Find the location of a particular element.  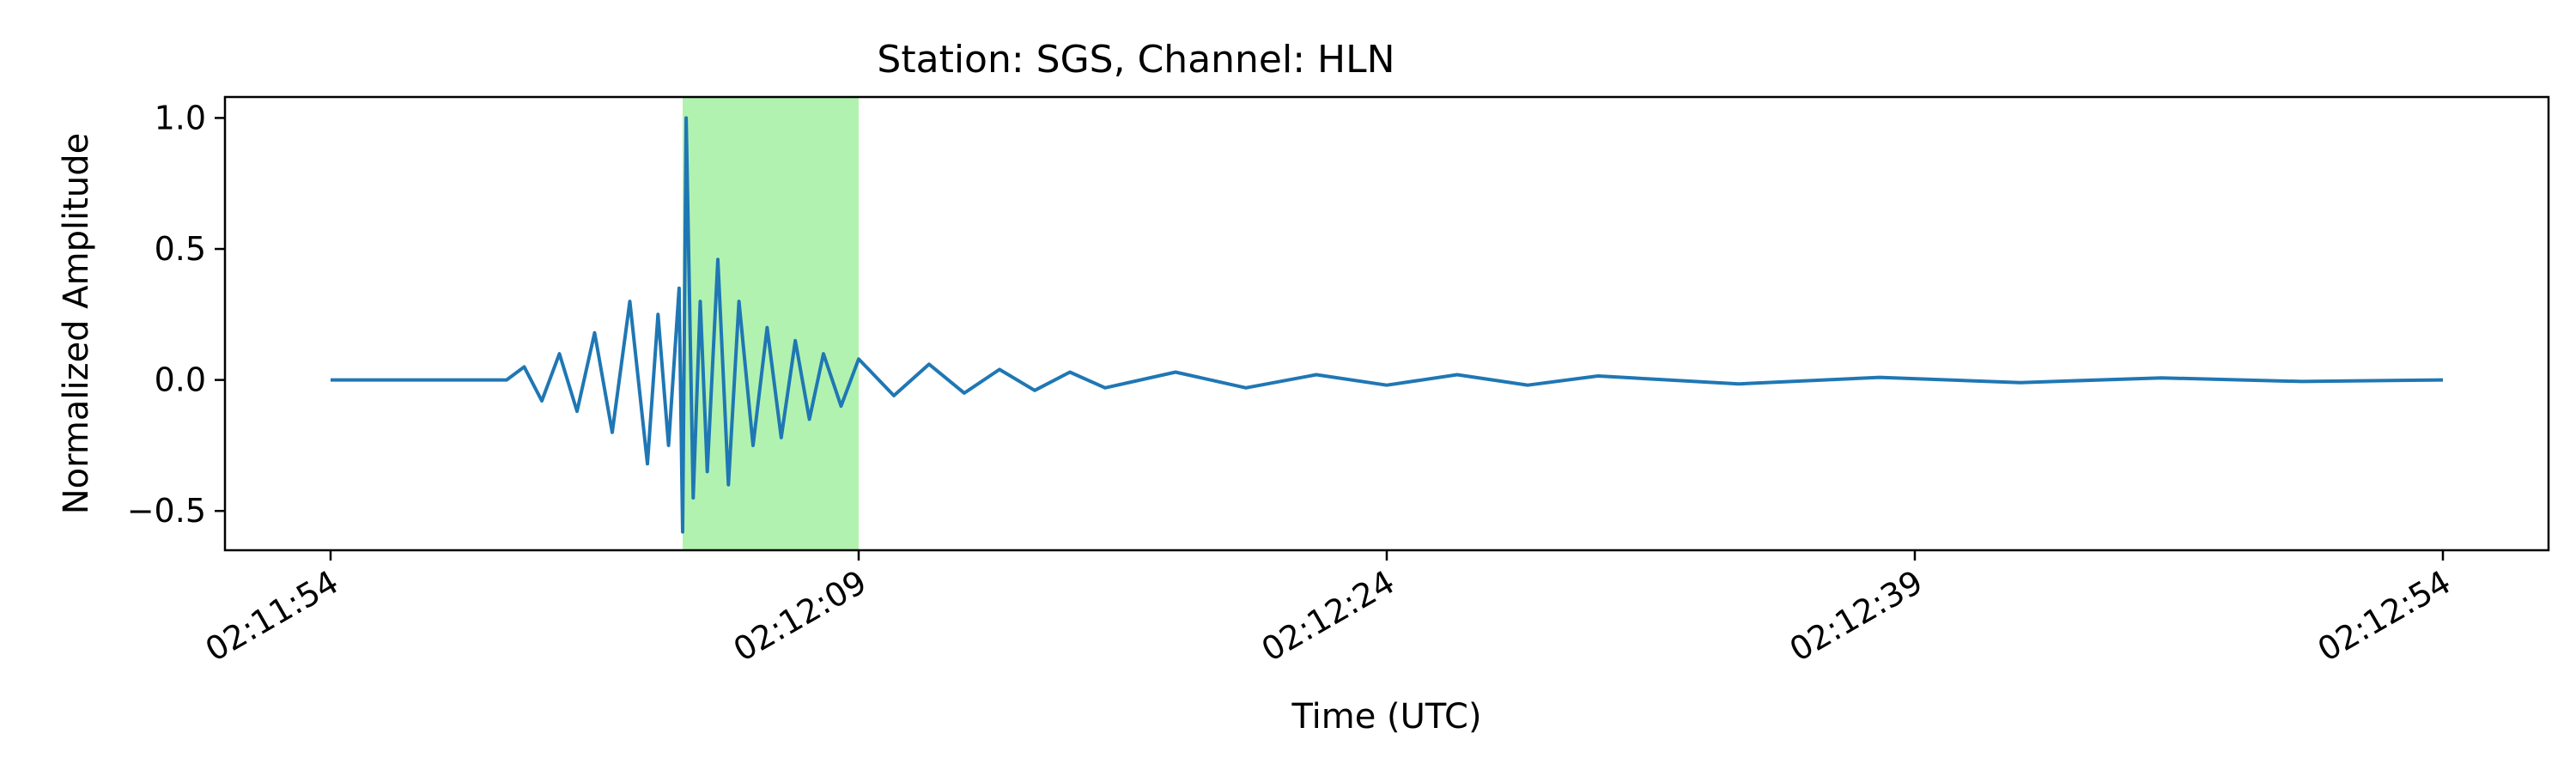

y-tick-label: 1.0 is located at coordinates (180, 118).